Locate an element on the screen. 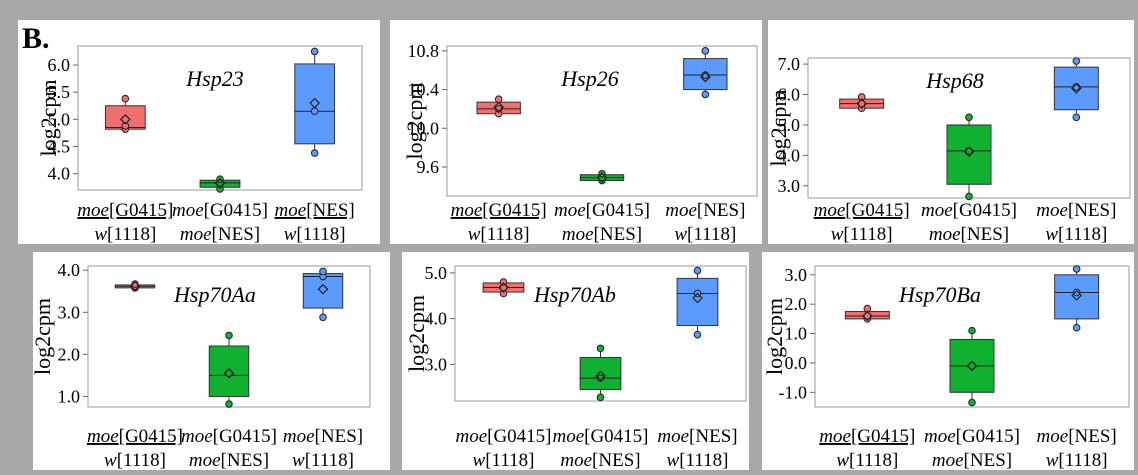  y-tick-label: 10.8 is located at coordinates (424, 51).